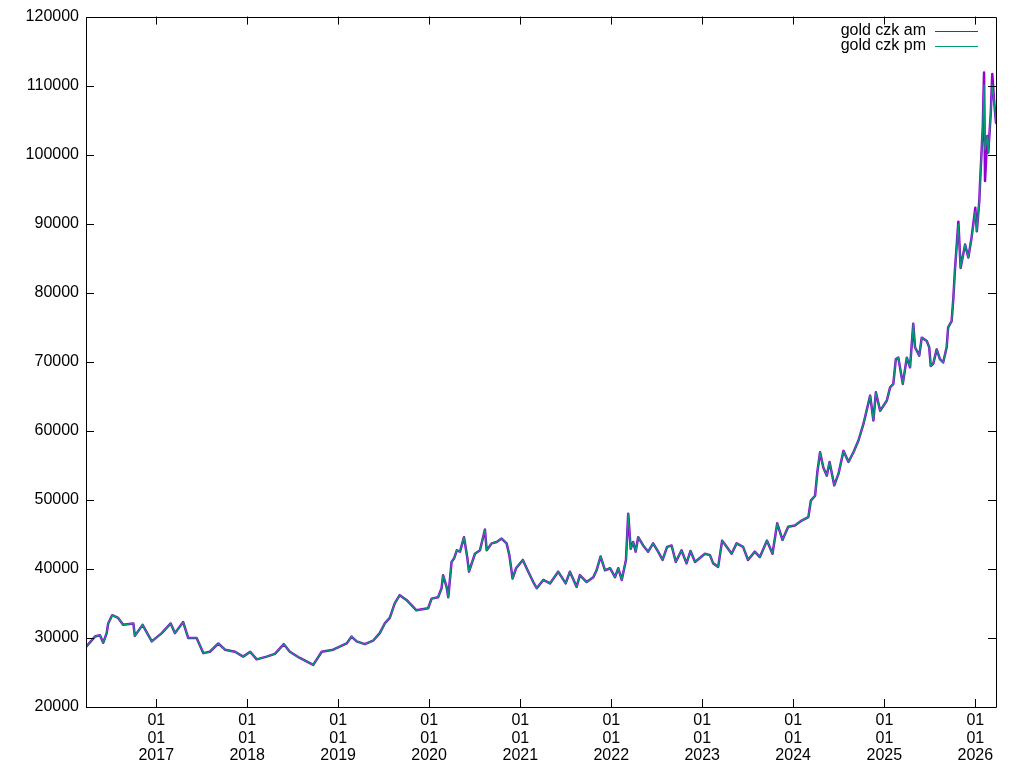 The image size is (1024, 768). What do you see at coordinates (883, 30) in the screenshot?
I see `legend-label: gold czk am` at bounding box center [883, 30].